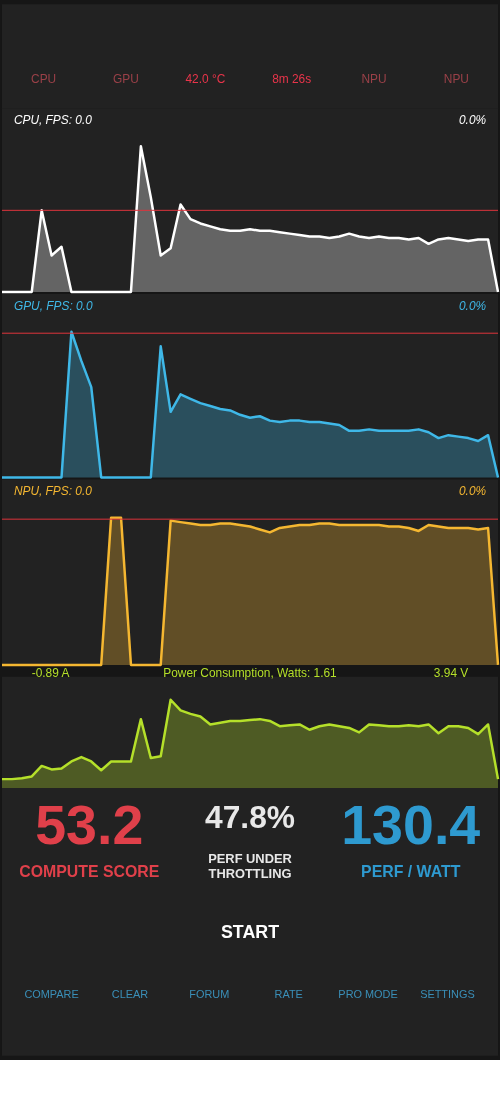  What do you see at coordinates (209, 994) in the screenshot?
I see `text: FORUM` at bounding box center [209, 994].